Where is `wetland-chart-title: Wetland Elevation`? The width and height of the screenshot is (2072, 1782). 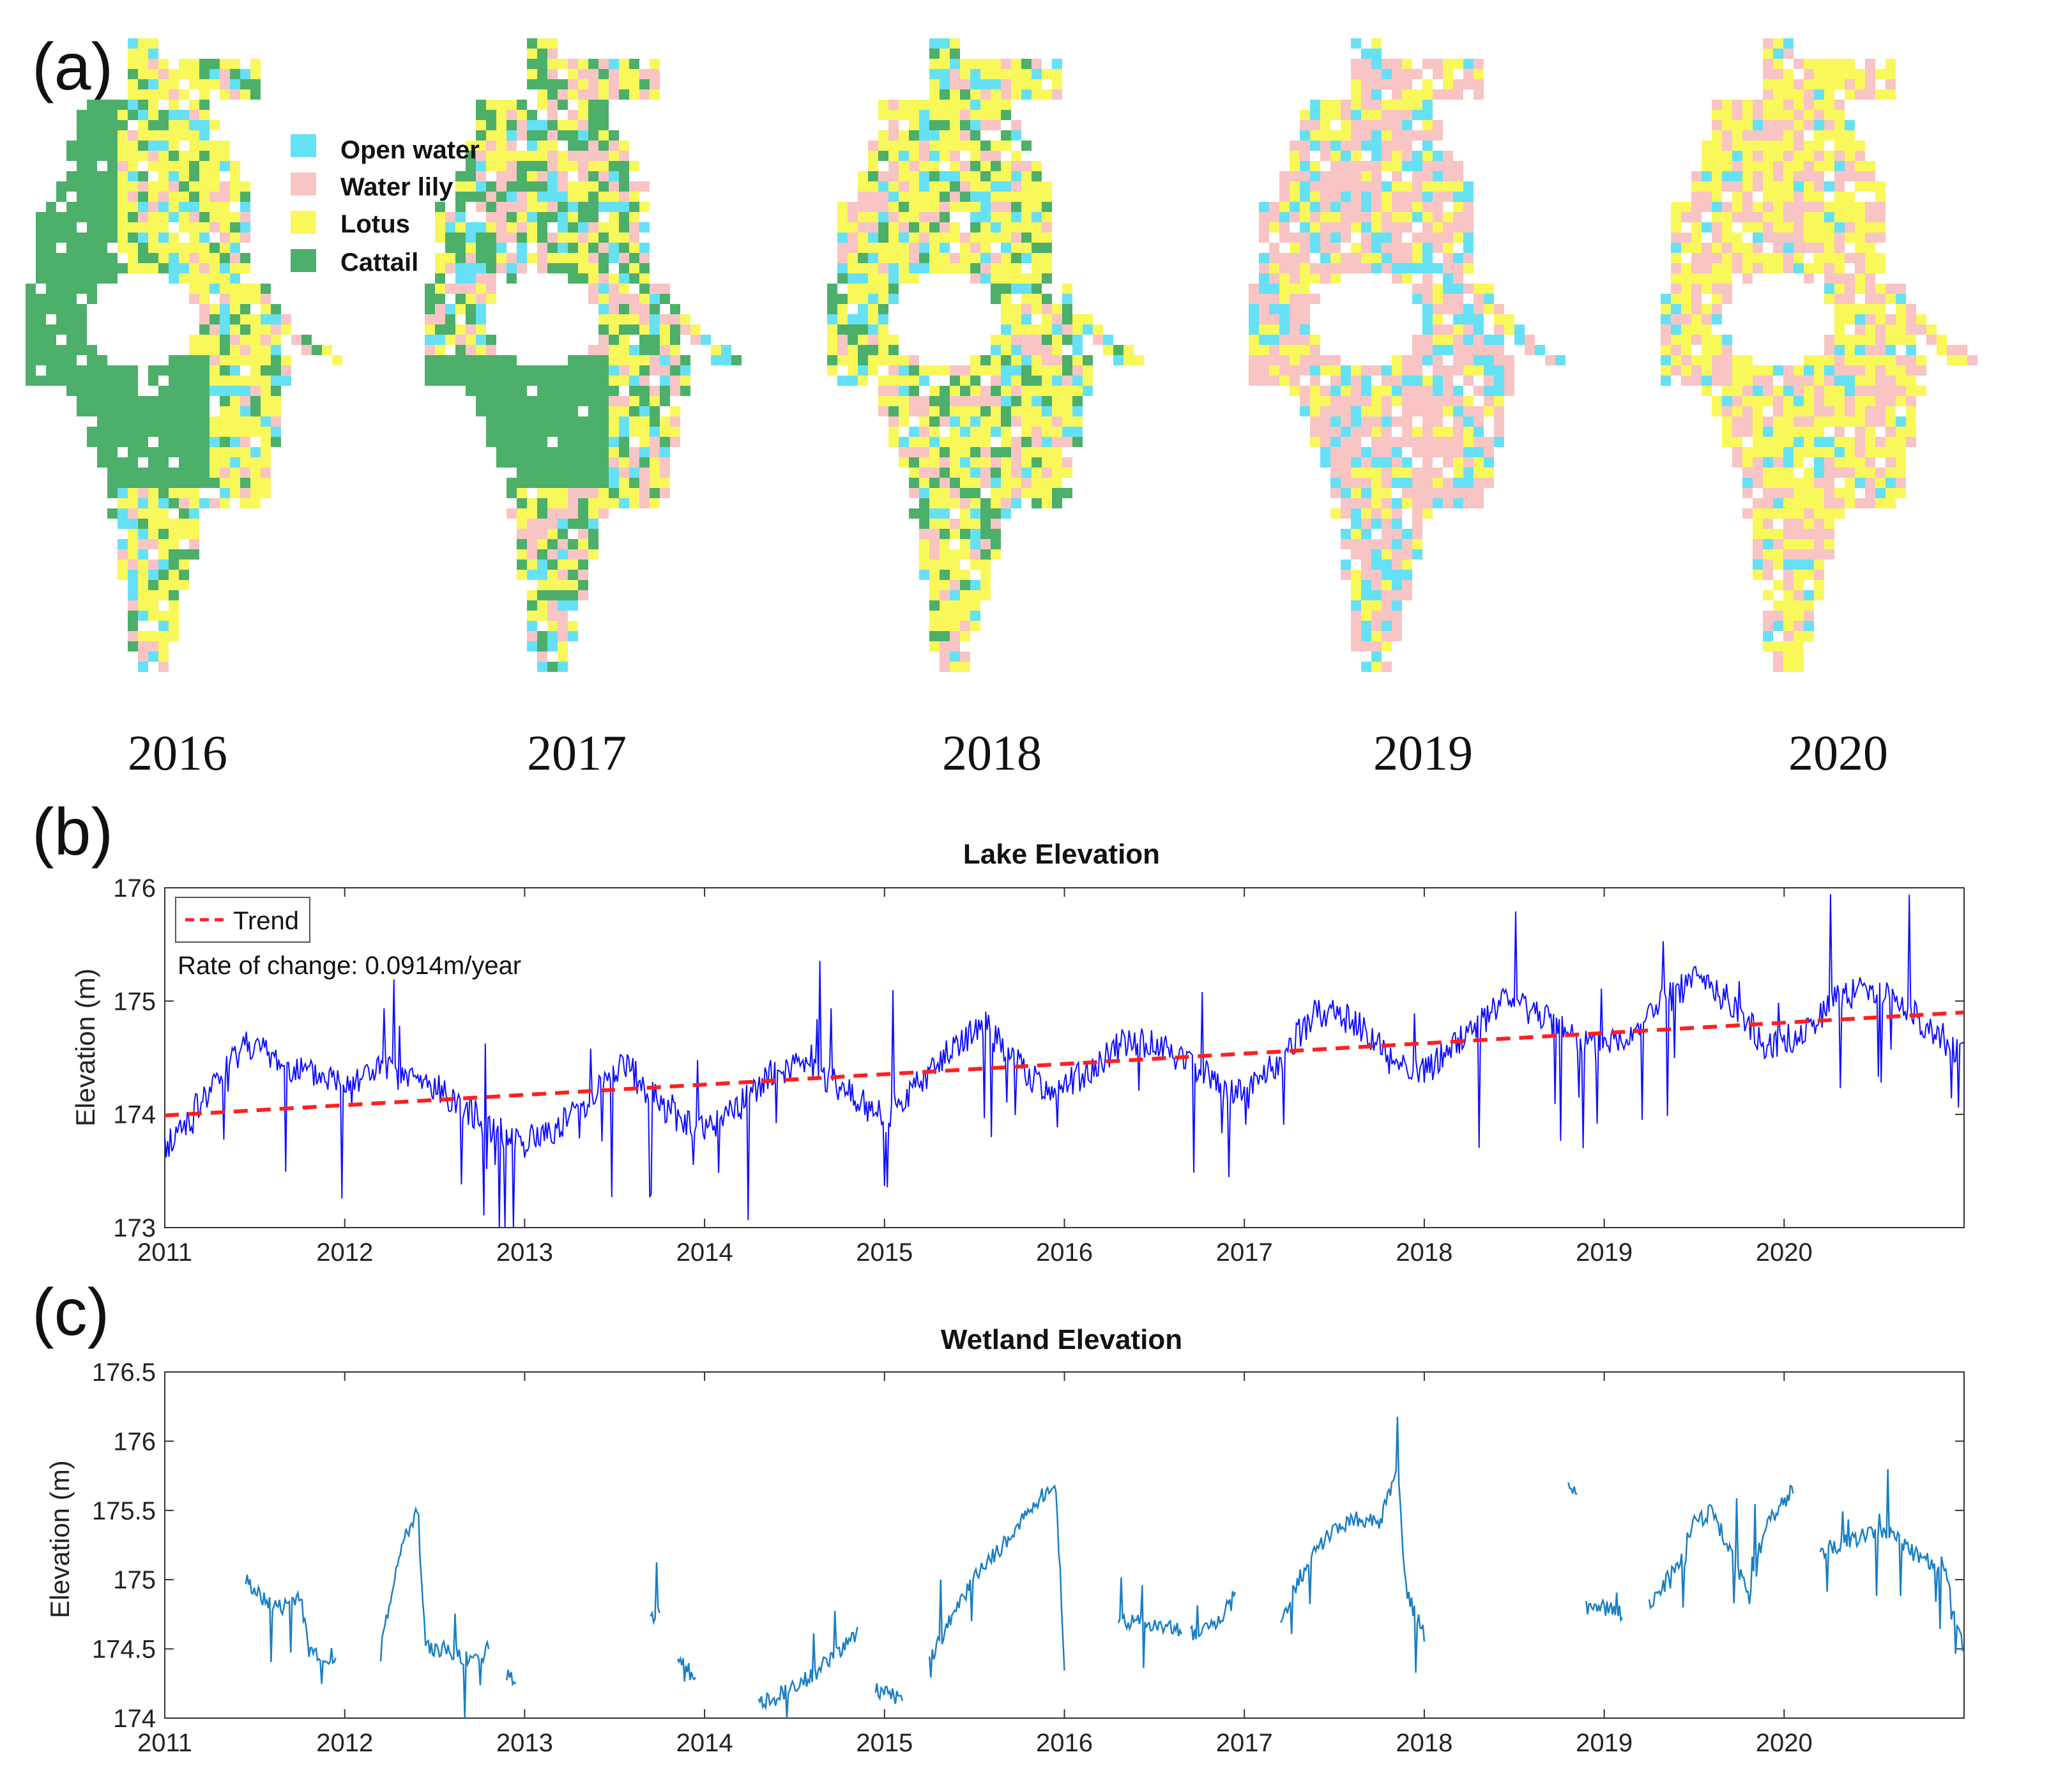 wetland-chart-title: Wetland Elevation is located at coordinates (1062, 1339).